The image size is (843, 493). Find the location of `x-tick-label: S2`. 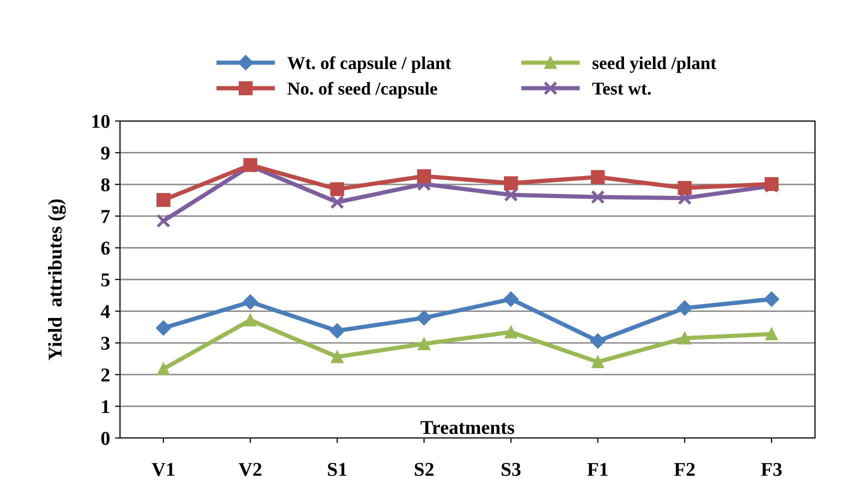

x-tick-label: S2 is located at coordinates (424, 469).